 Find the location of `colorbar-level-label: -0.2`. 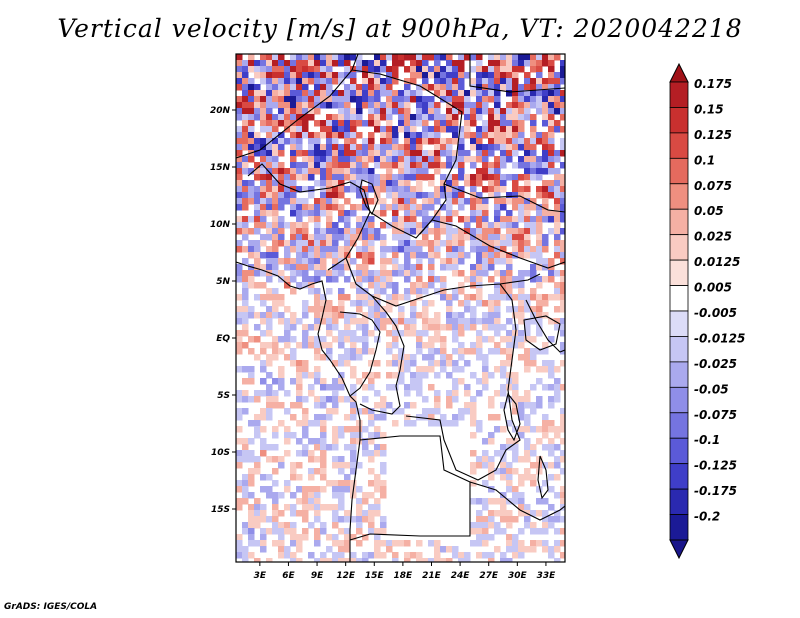

colorbar-level-label: -0.2 is located at coordinates (707, 517).